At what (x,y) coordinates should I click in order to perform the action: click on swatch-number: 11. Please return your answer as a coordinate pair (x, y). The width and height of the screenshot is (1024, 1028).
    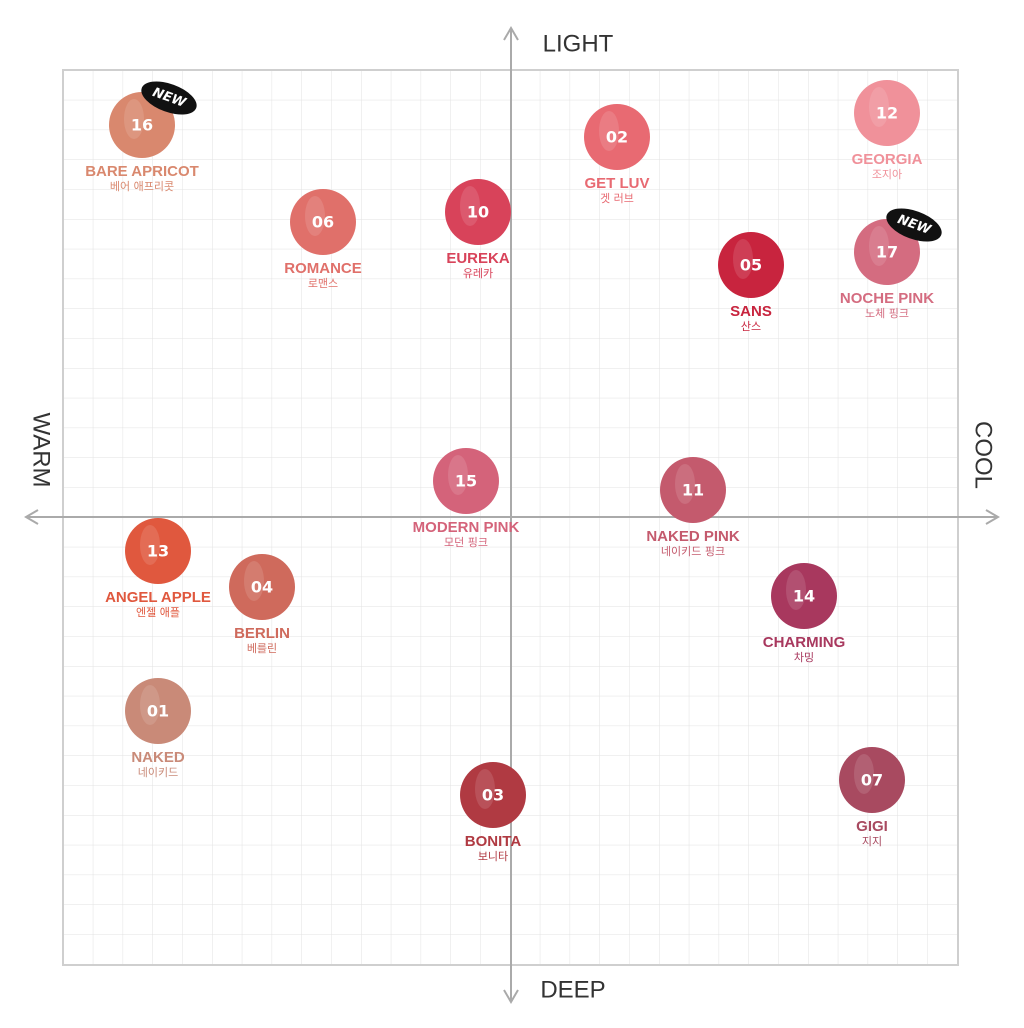
    Looking at the image, I should click on (693, 490).